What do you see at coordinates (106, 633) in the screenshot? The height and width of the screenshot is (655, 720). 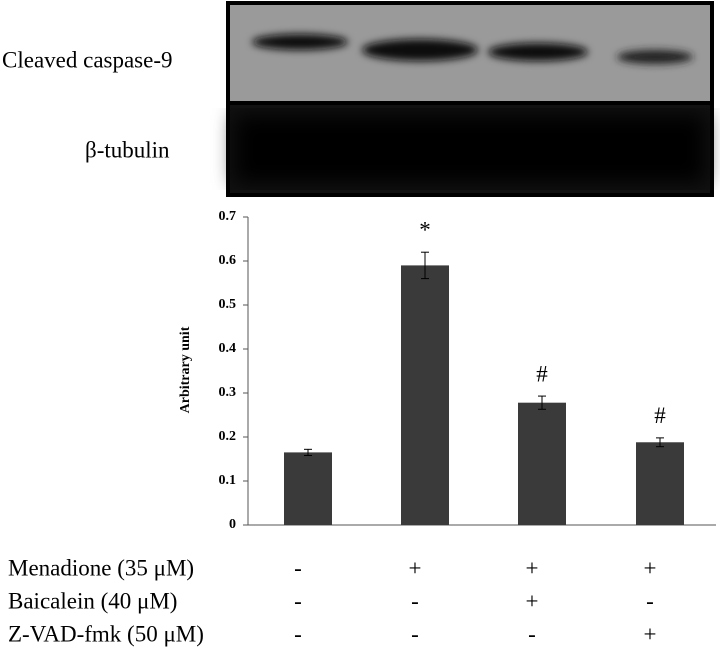 I see `treatment-label: Z-VAD-fmk (50 μM)` at bounding box center [106, 633].